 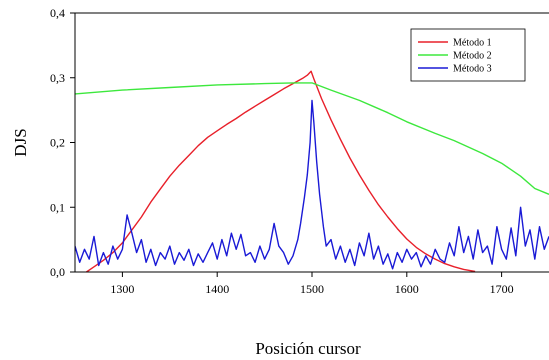 What do you see at coordinates (57, 143) in the screenshot?
I see `y-tick-label: 0,2` at bounding box center [57, 143].